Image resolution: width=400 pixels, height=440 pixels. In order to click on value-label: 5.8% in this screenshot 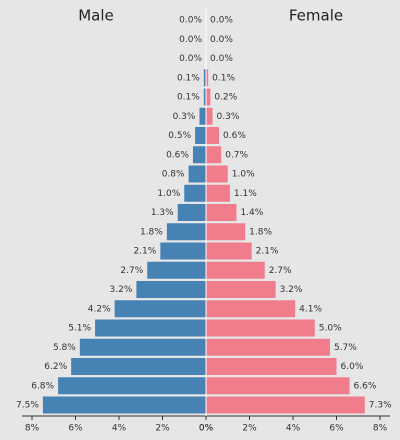, I will do `click(64, 348)`.